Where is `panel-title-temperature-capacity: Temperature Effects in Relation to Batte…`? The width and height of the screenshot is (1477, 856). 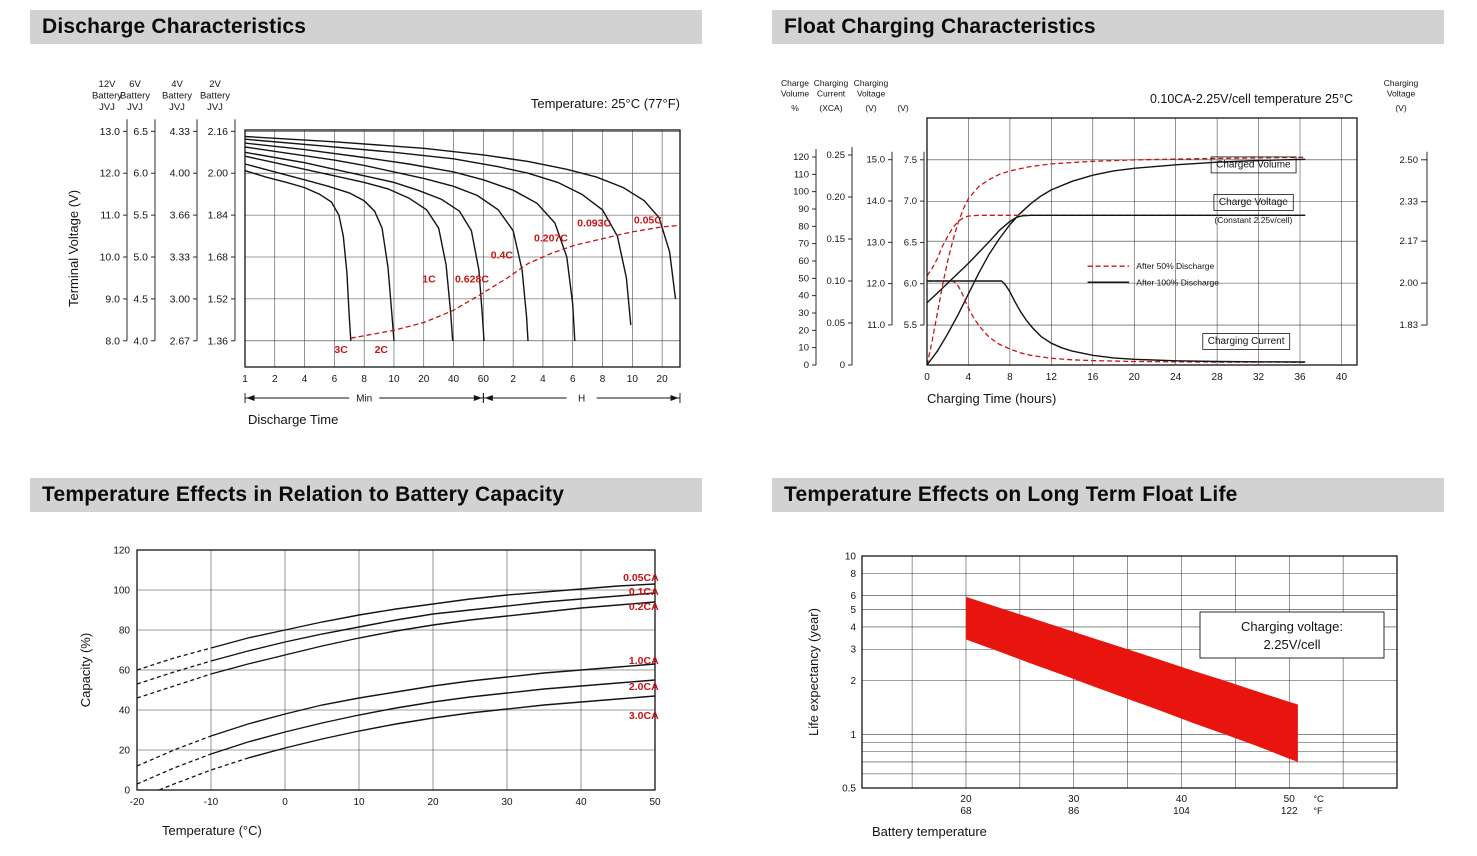 panel-title-temperature-capacity: Temperature Effects in Relation to Batte… is located at coordinates (366, 495).